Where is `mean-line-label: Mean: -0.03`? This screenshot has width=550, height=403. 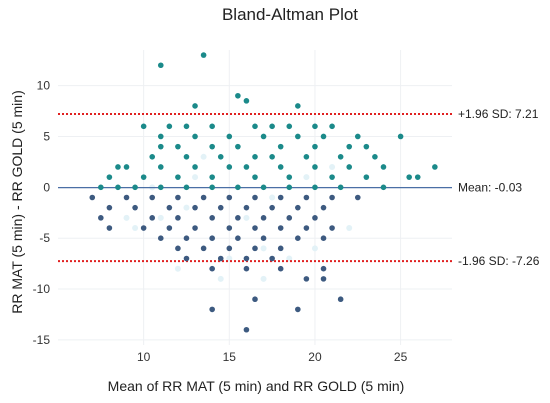
mean-line-label: Mean: -0.03 is located at coordinates (490, 188).